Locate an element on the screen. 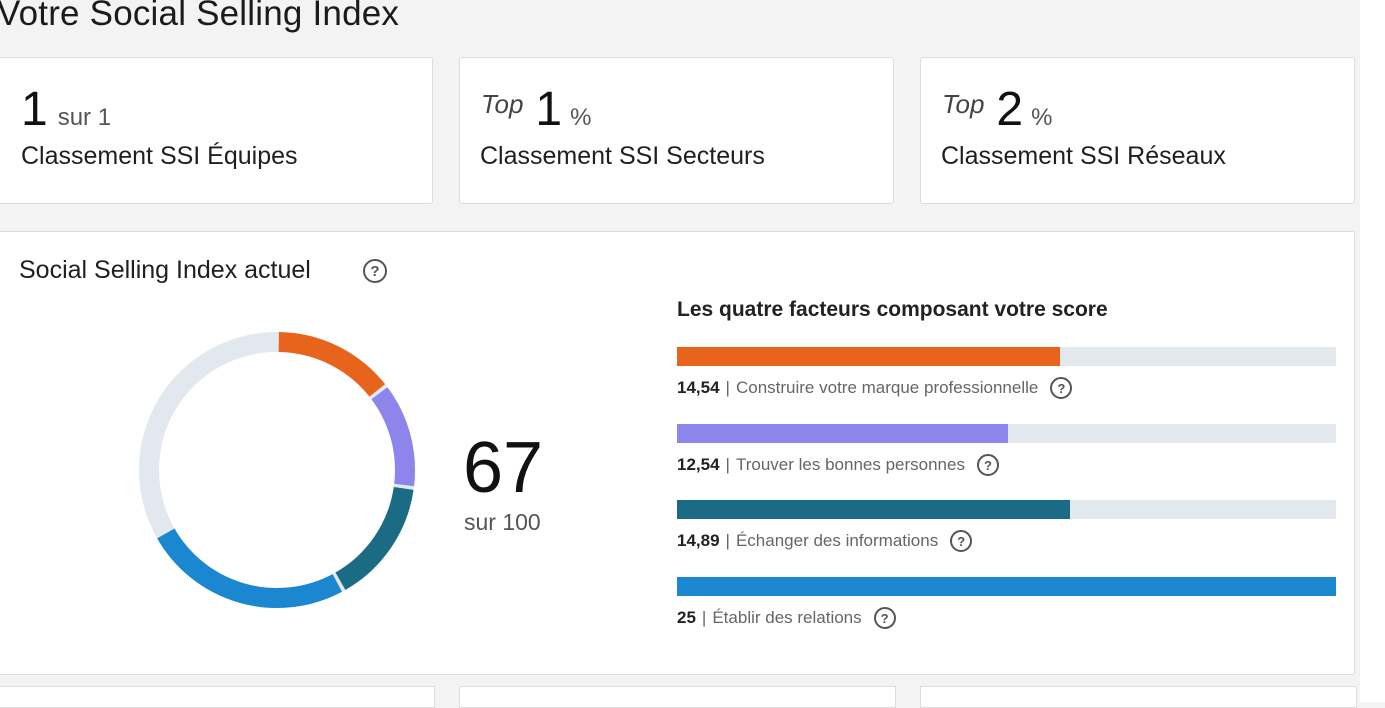  ranking-suffix: sur 1 is located at coordinates (84, 117).